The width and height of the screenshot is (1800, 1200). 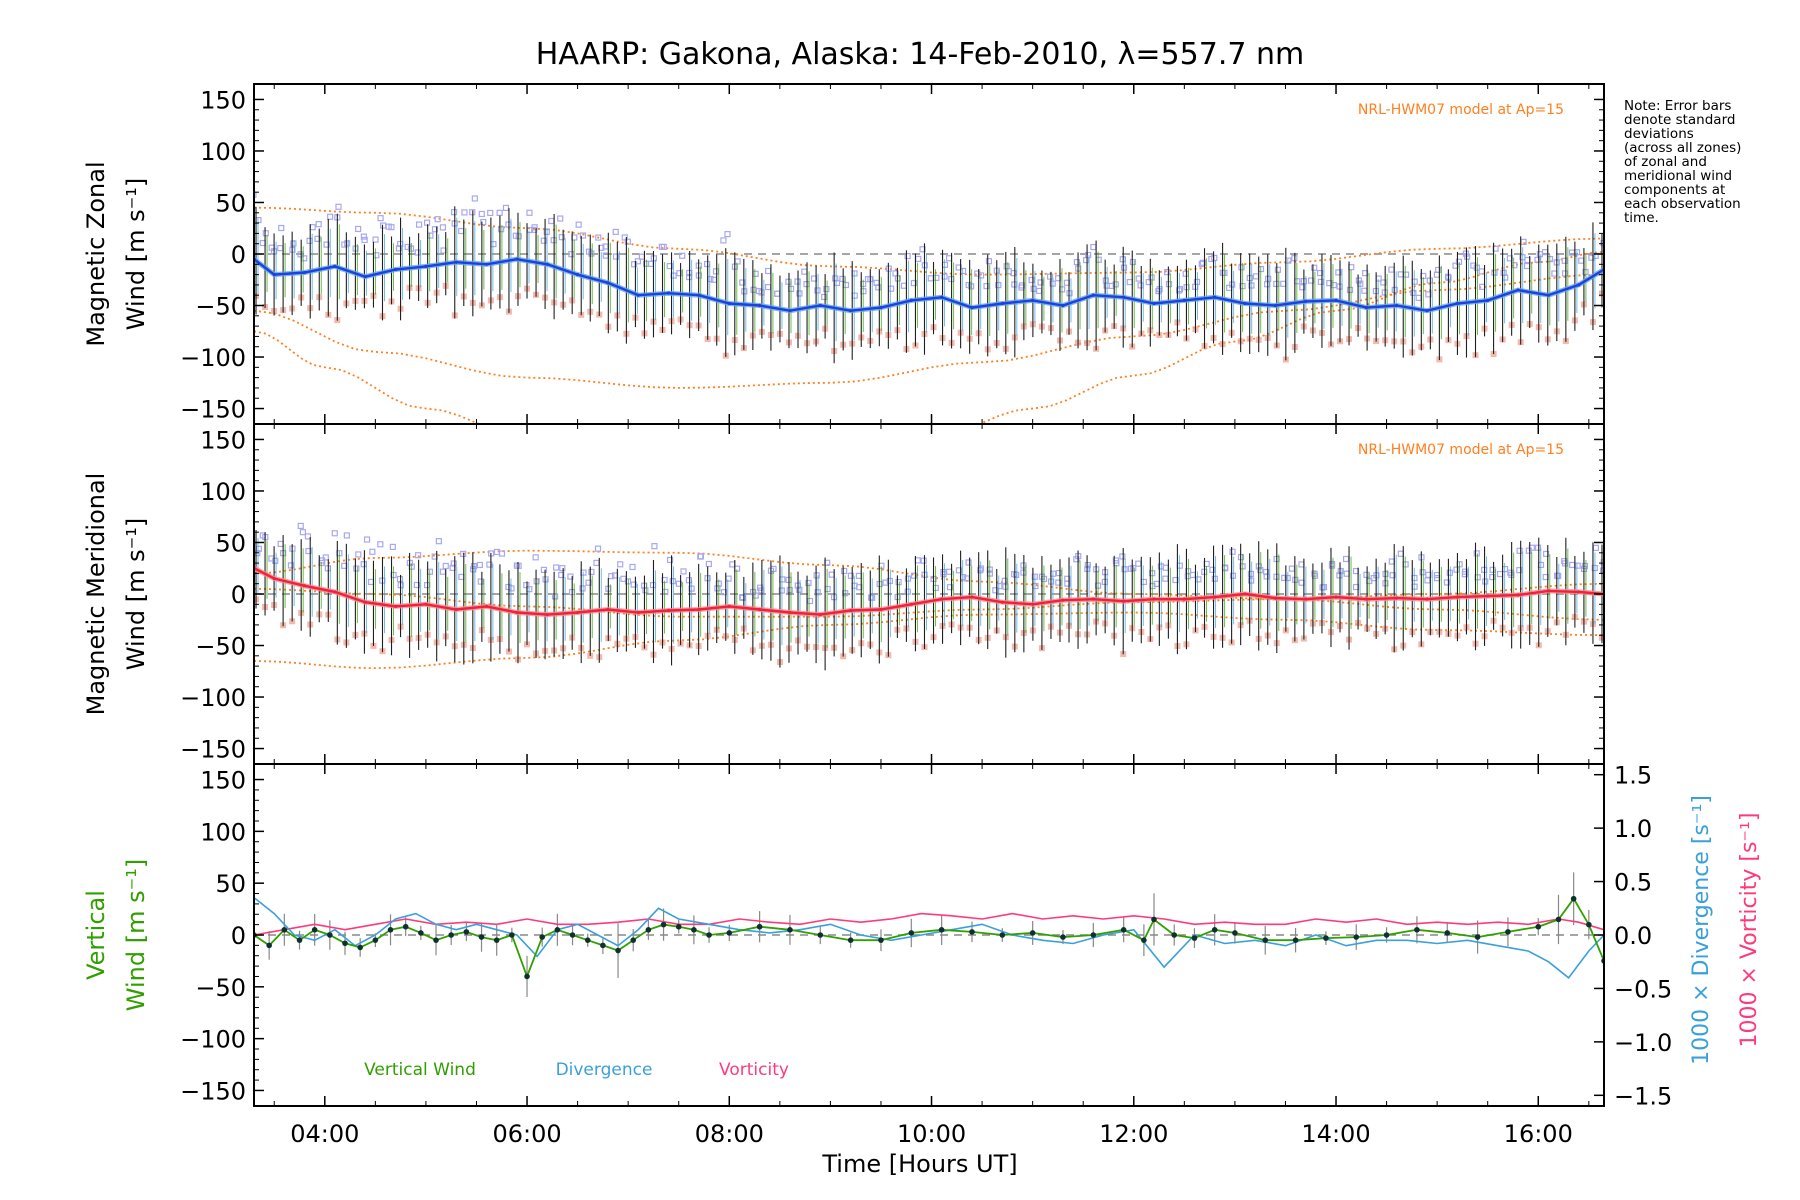 I want to click on note-line: meridional wind, so click(x=1678, y=176).